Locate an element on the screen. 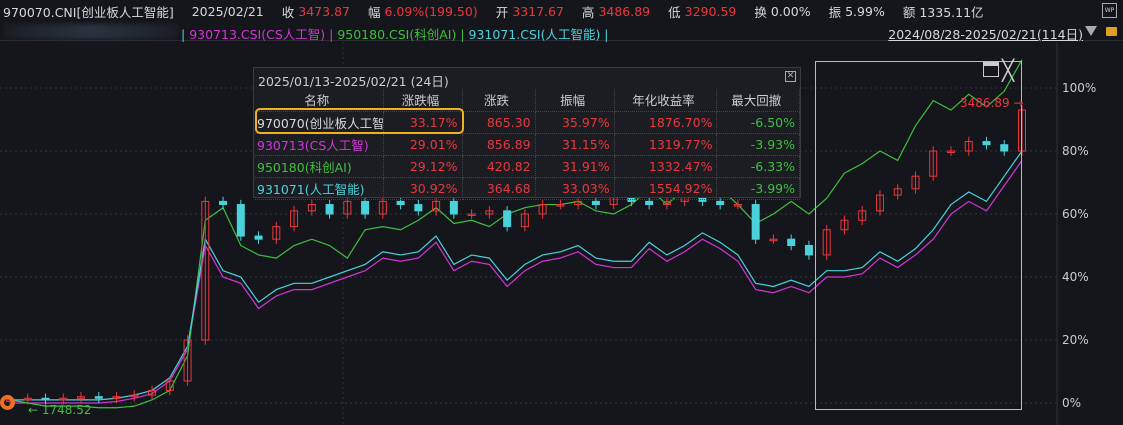 This screenshot has height=425, width=1123. col-annual-return: 年化收益率 is located at coordinates (666, 100).